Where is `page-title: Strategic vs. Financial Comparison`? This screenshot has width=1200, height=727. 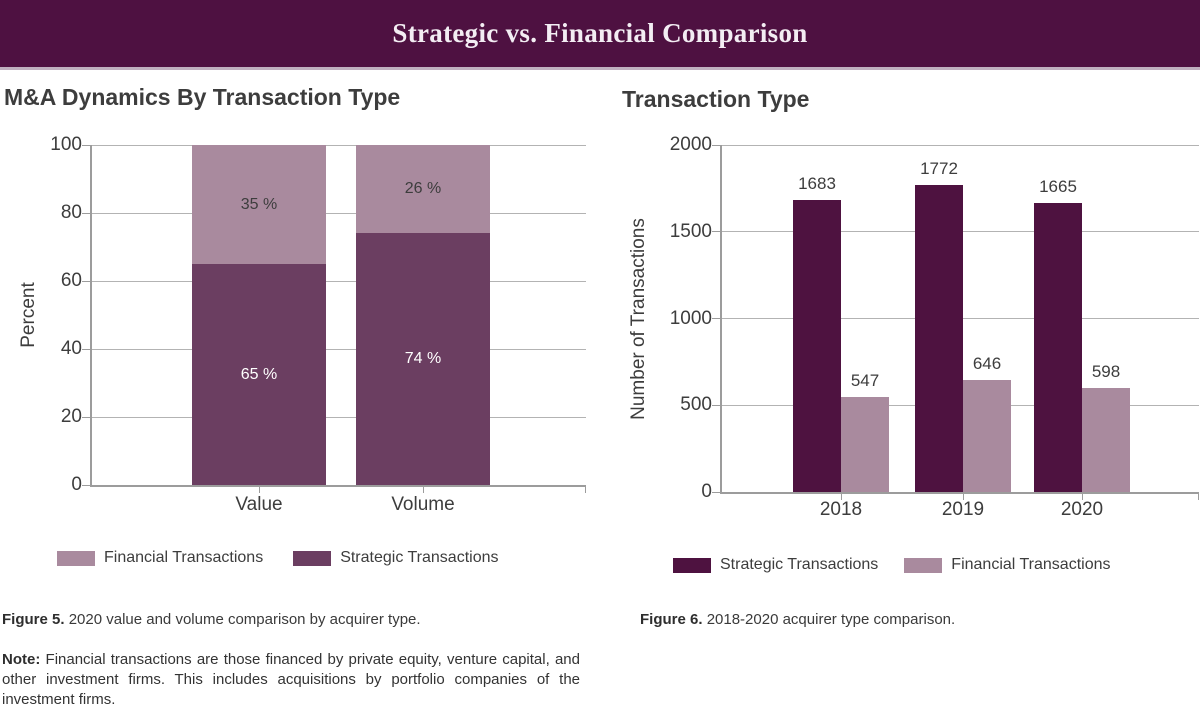
page-title: Strategic vs. Financial Comparison is located at coordinates (600, 33).